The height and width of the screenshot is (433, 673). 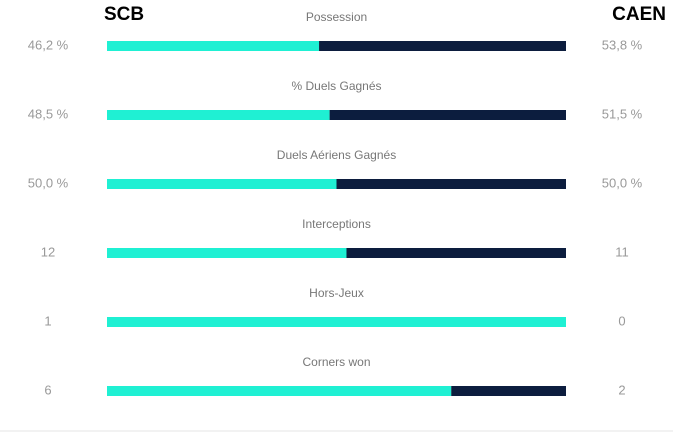 I want to click on away-value: 51,5 %, so click(x=622, y=113).